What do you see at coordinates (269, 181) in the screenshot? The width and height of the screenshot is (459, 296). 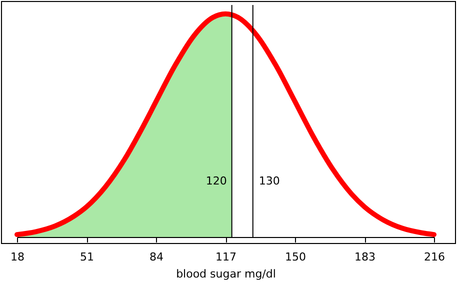 I see `ref-line-label: 130` at bounding box center [269, 181].